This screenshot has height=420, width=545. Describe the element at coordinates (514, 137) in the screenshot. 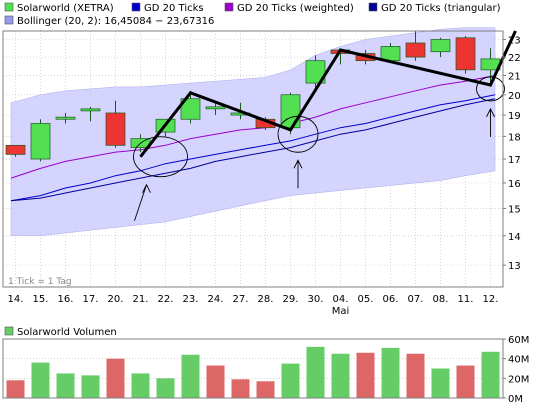

I see `price-tick-label: 18` at that location.